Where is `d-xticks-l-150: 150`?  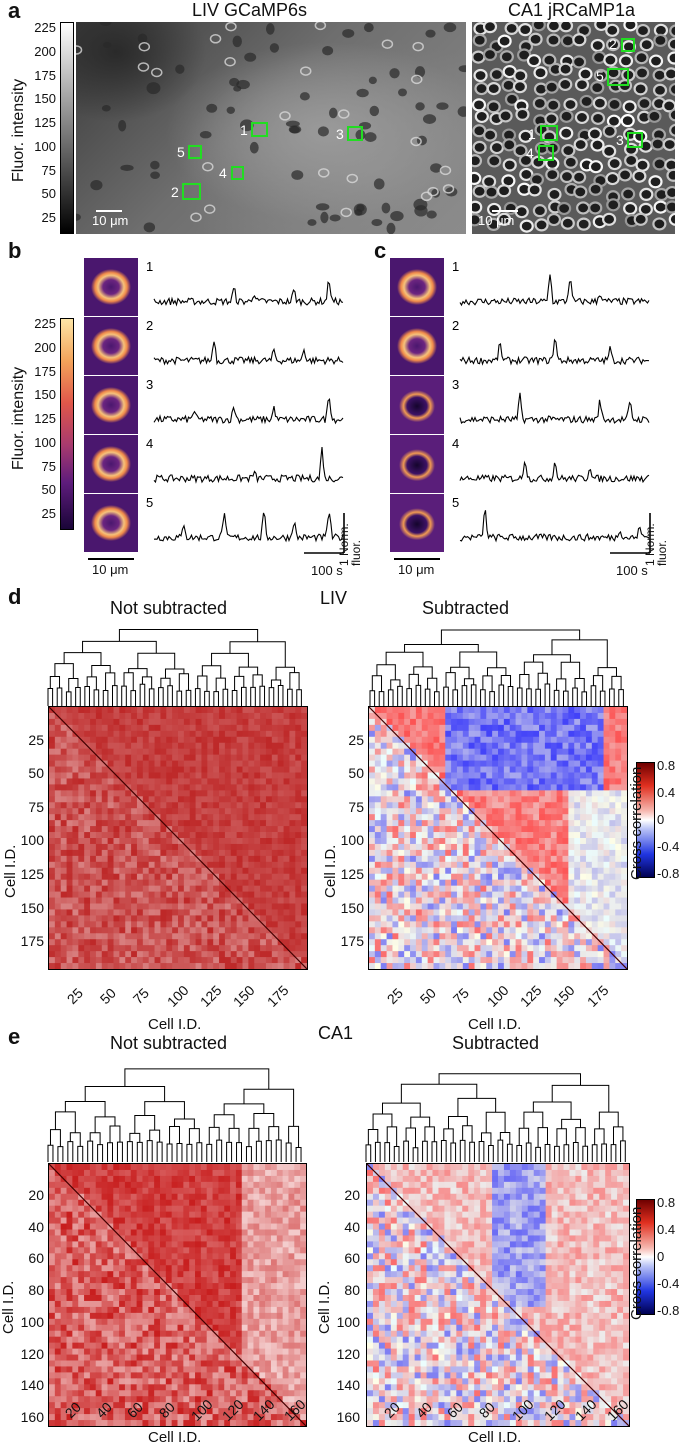
d-xticks-l-150: 150 is located at coordinates (244, 996).